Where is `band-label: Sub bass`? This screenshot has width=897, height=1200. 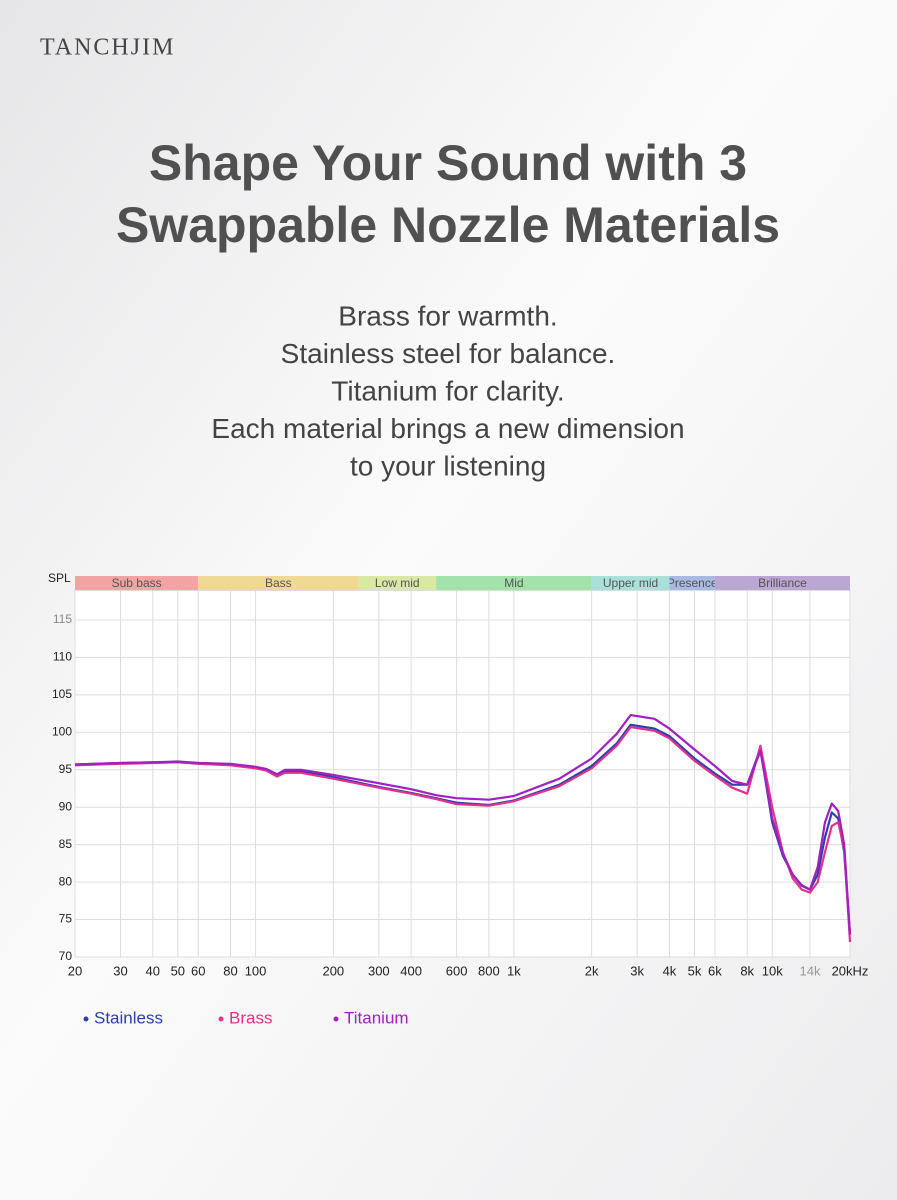
band-label: Sub bass is located at coordinates (137, 583).